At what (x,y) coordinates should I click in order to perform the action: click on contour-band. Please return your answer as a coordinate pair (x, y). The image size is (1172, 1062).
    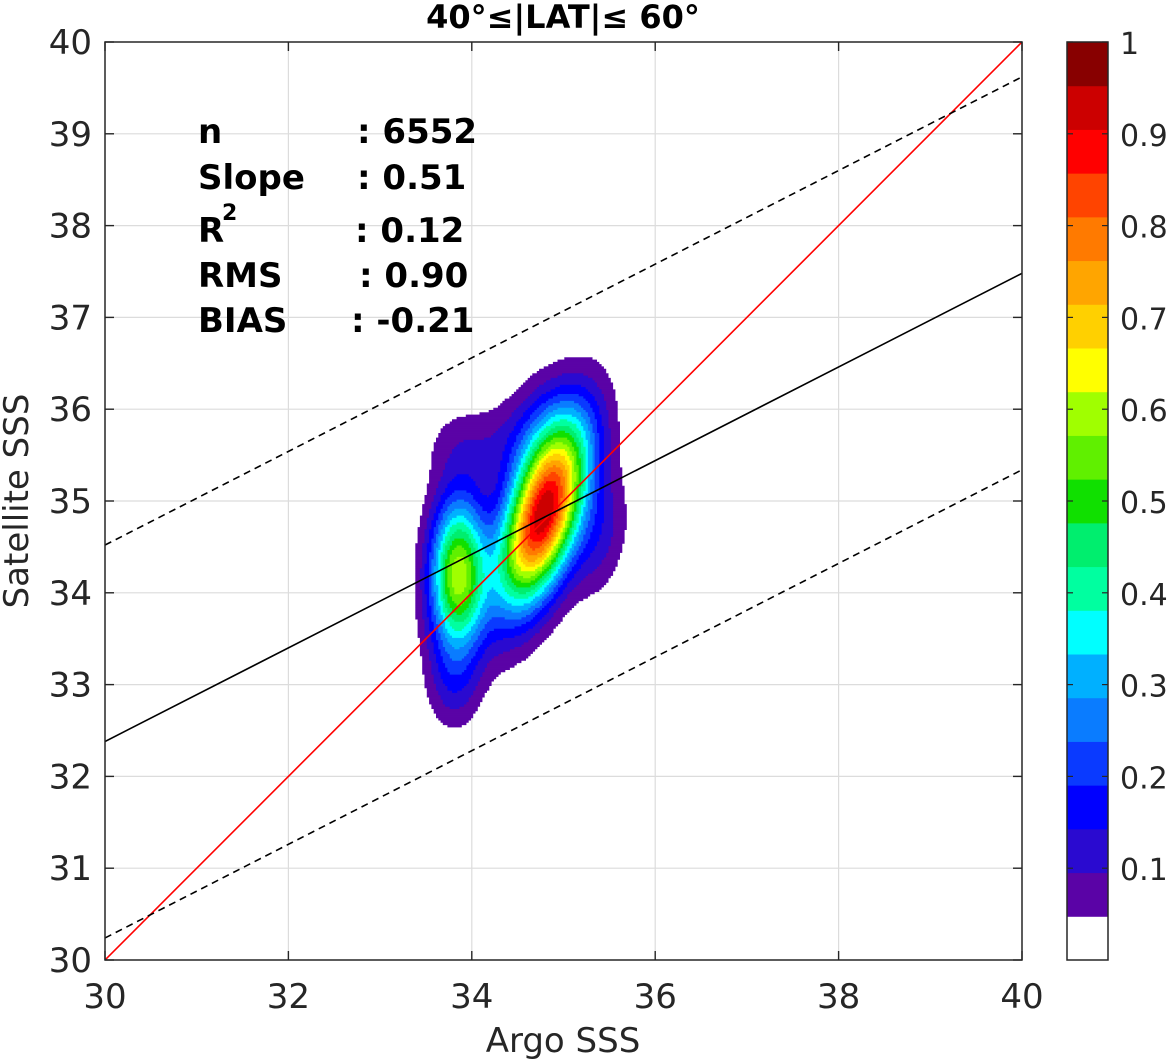
    Looking at the image, I should click on (544, 512).